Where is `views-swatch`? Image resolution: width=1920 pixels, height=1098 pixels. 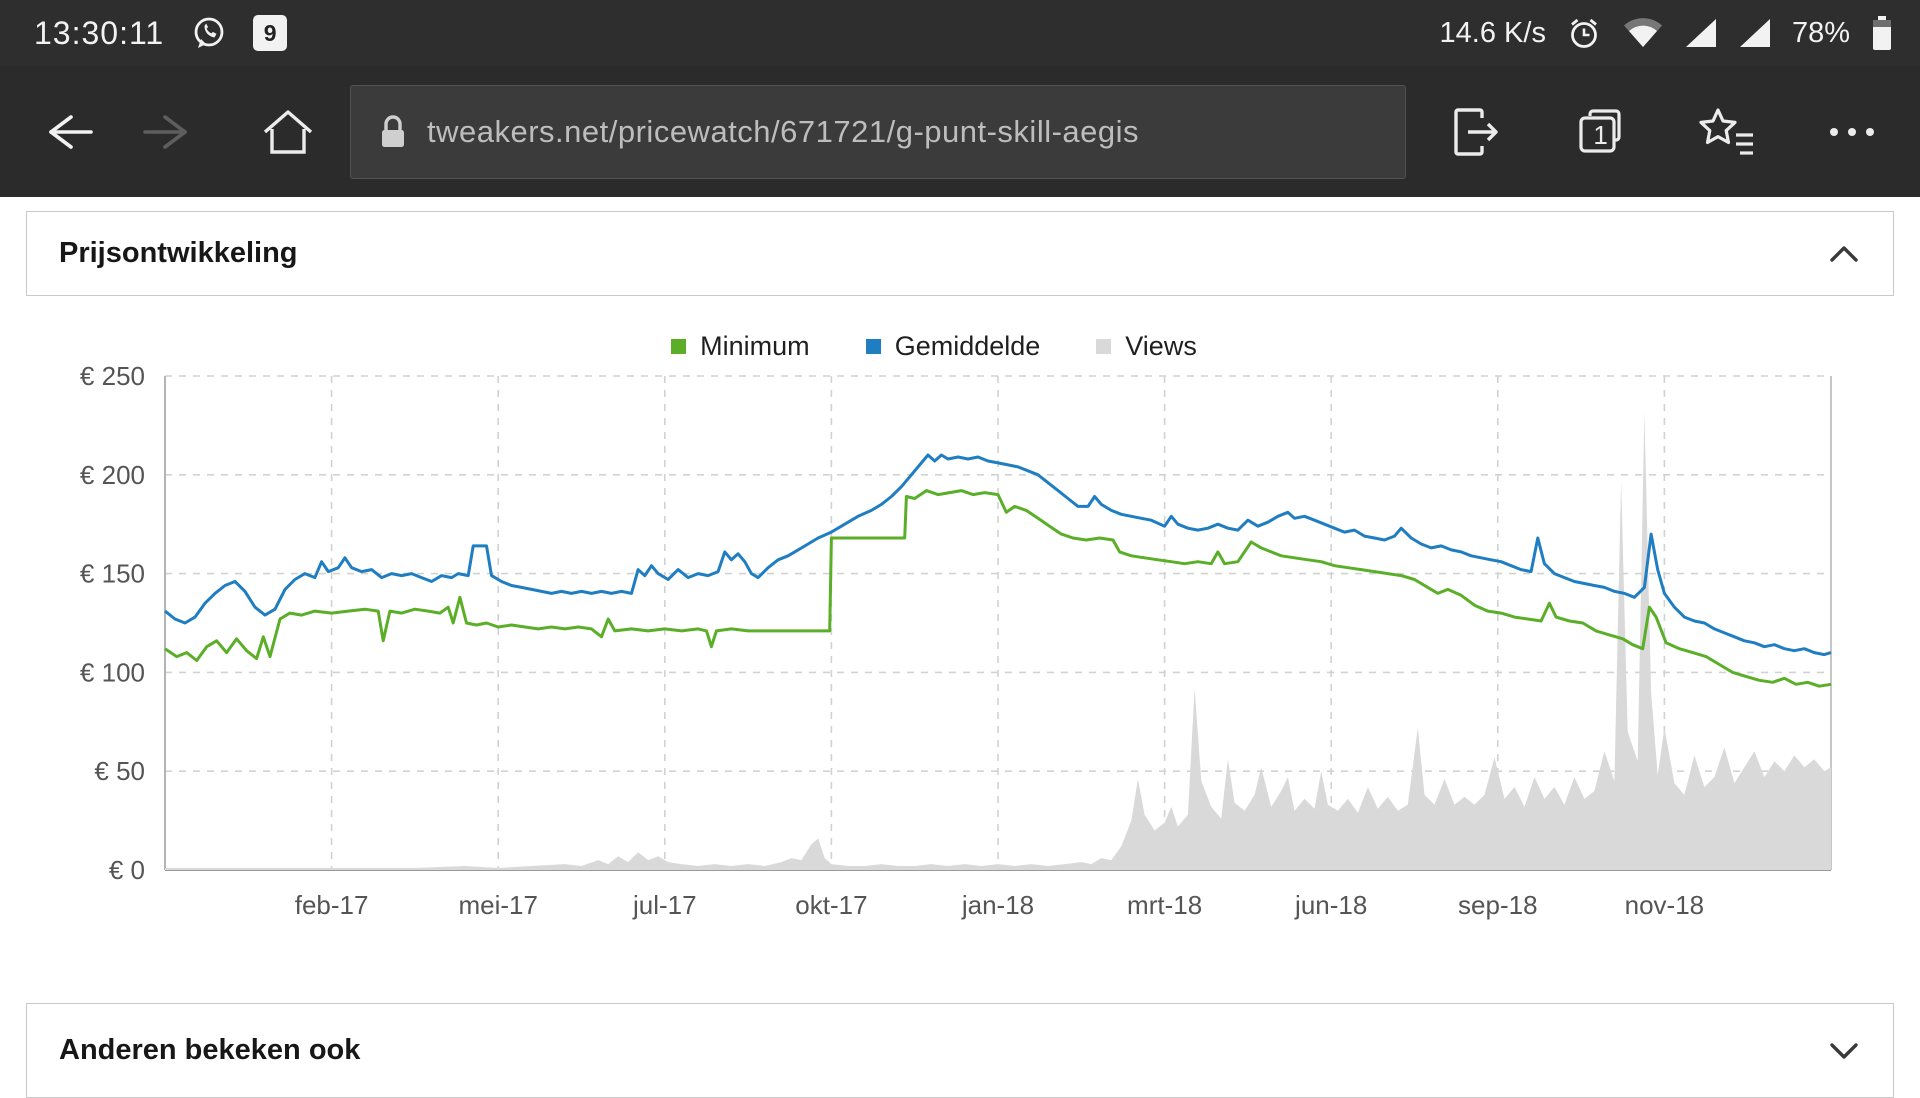
views-swatch is located at coordinates (1104, 346).